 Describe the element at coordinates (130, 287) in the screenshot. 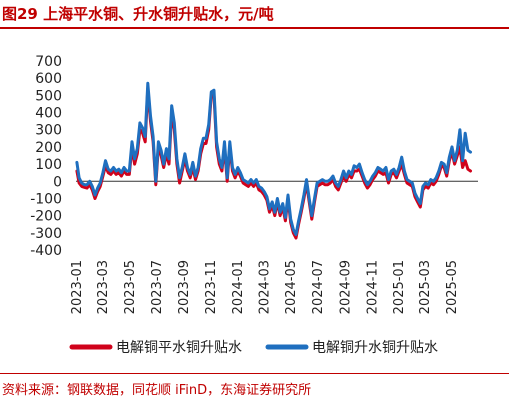

I see `x-tick-label: 2023-05` at that location.